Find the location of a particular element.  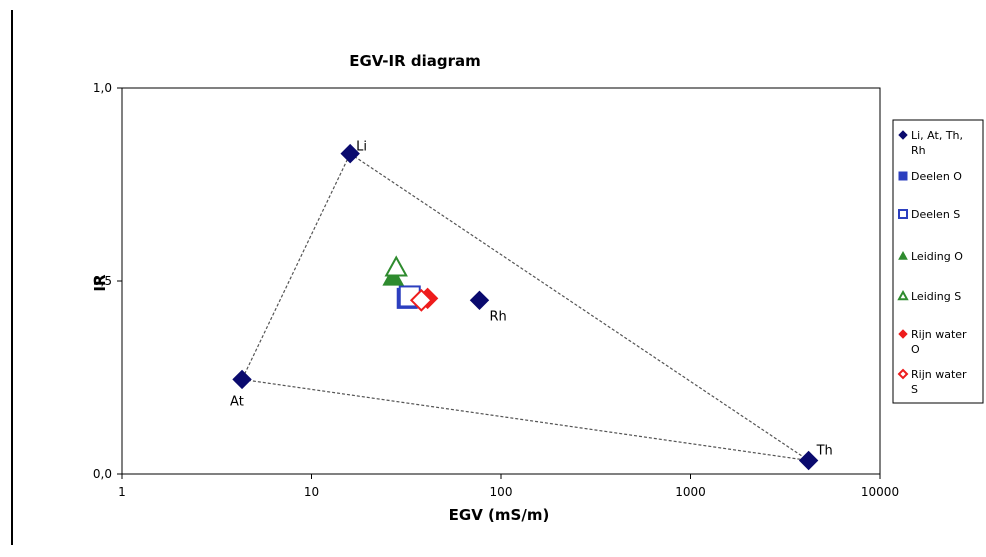

data-point-label: At is located at coordinates (237, 401).